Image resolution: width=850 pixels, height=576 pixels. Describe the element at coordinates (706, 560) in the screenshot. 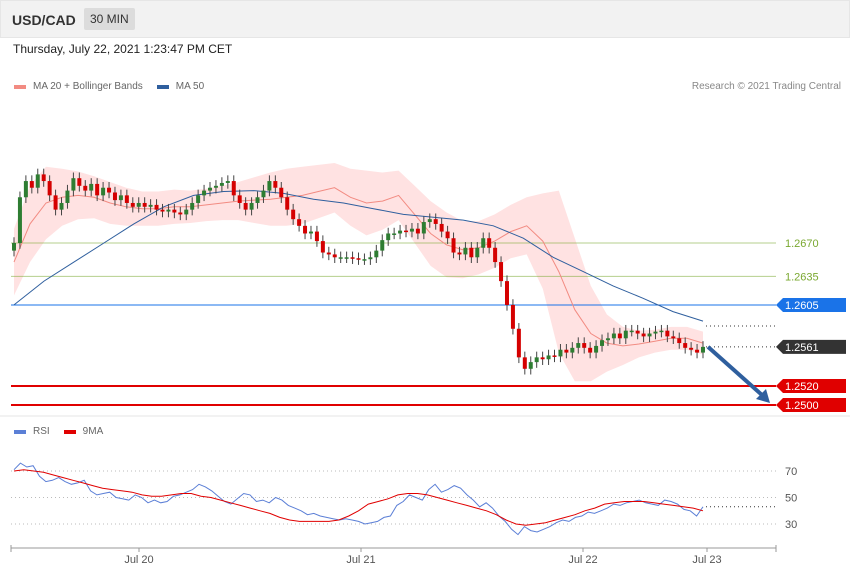

I see `x-tick-label-3: Jul 23` at that location.